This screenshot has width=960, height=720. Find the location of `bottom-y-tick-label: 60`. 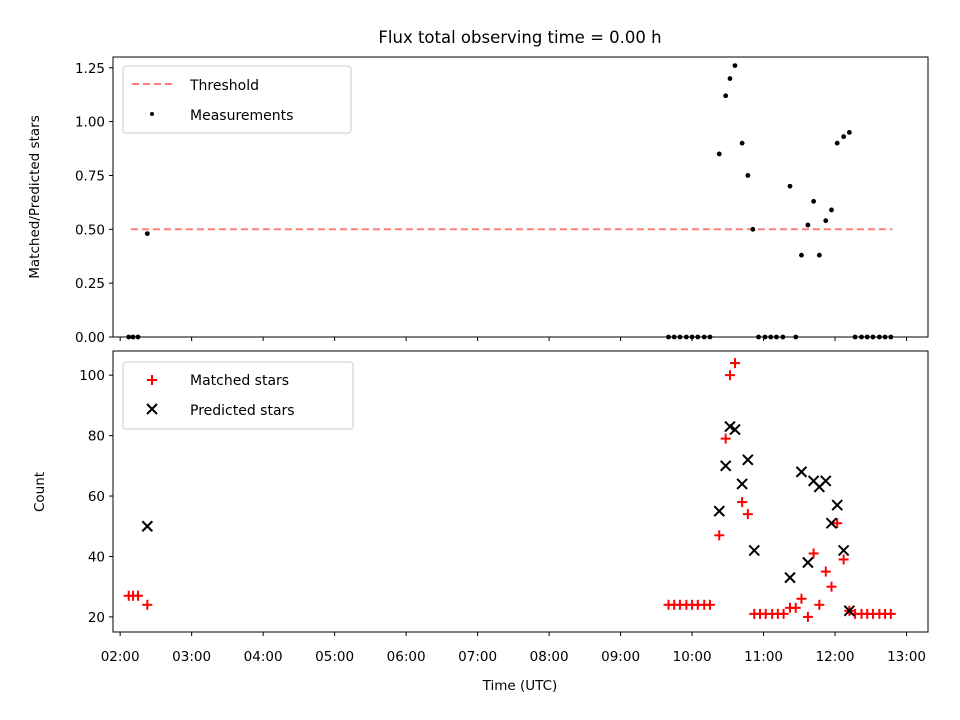

bottom-y-tick-label: 60 is located at coordinates (96, 497).